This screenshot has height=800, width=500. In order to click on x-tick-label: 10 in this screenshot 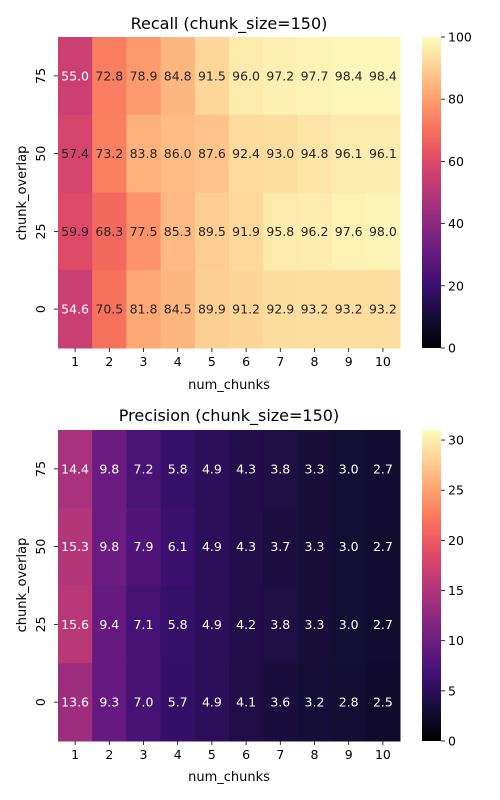, I will do `click(383, 361)`.